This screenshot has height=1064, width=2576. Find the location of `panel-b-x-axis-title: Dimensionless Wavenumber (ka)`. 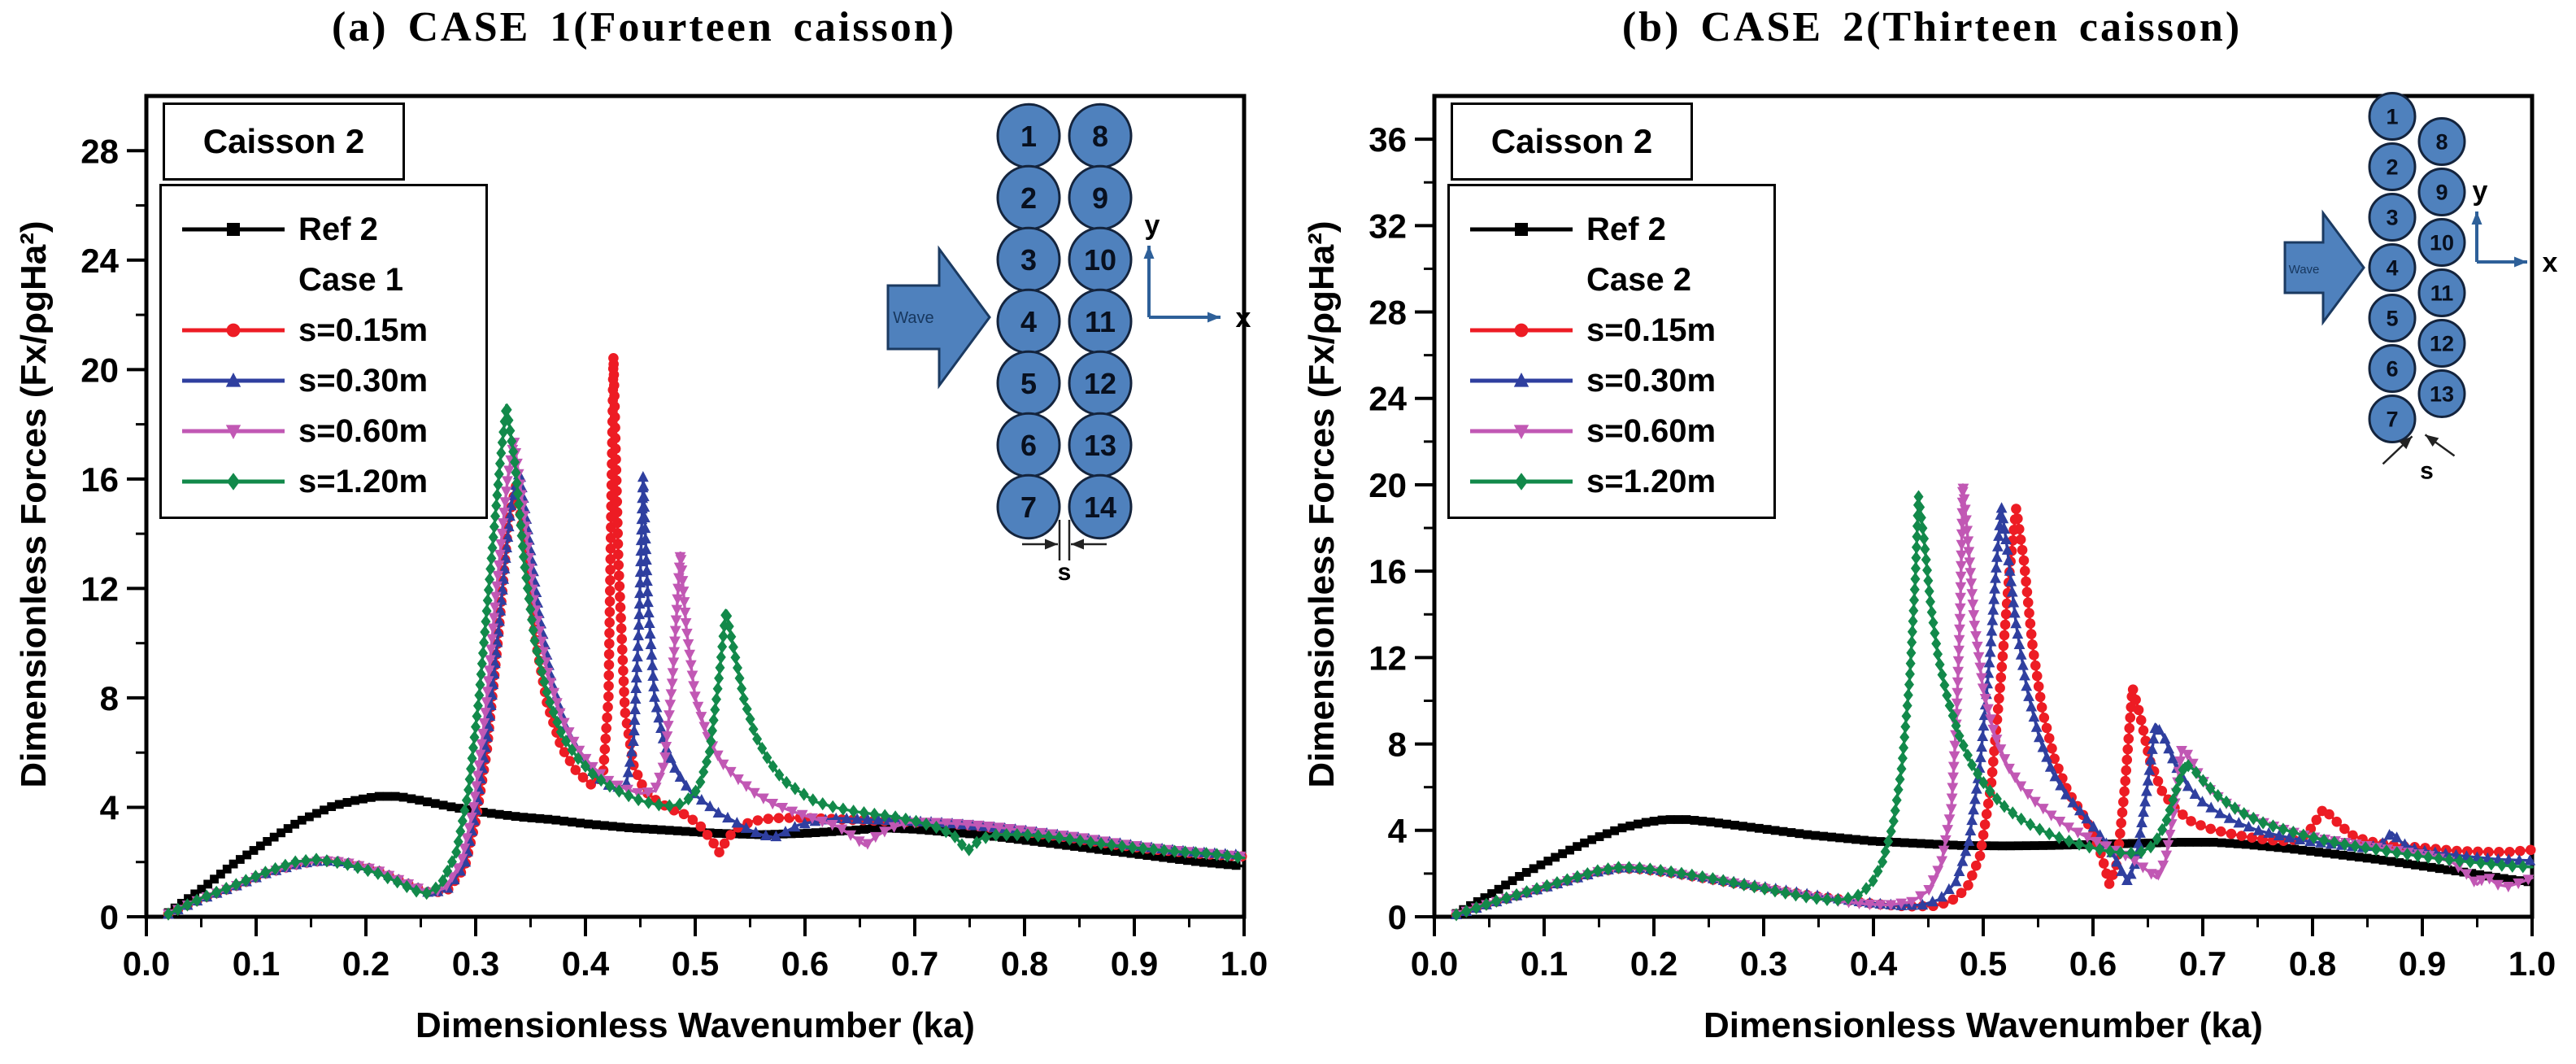

panel-b-x-axis-title: Dimensionless Wavenumber (ka) is located at coordinates (1983, 1025).